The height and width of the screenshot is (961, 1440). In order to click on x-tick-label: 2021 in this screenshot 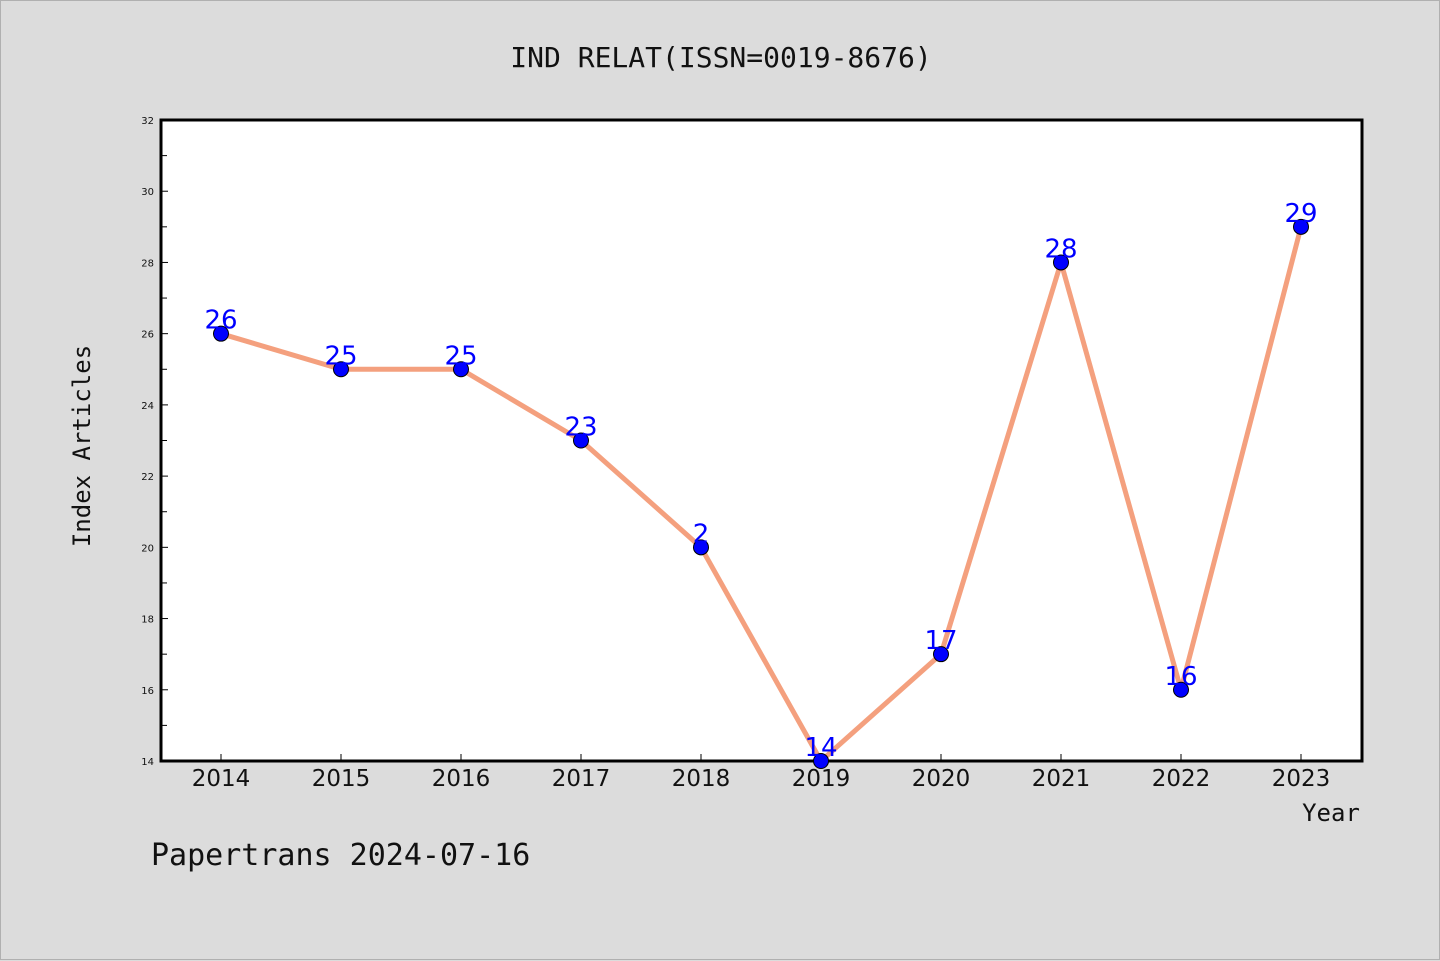, I will do `click(1061, 779)`.